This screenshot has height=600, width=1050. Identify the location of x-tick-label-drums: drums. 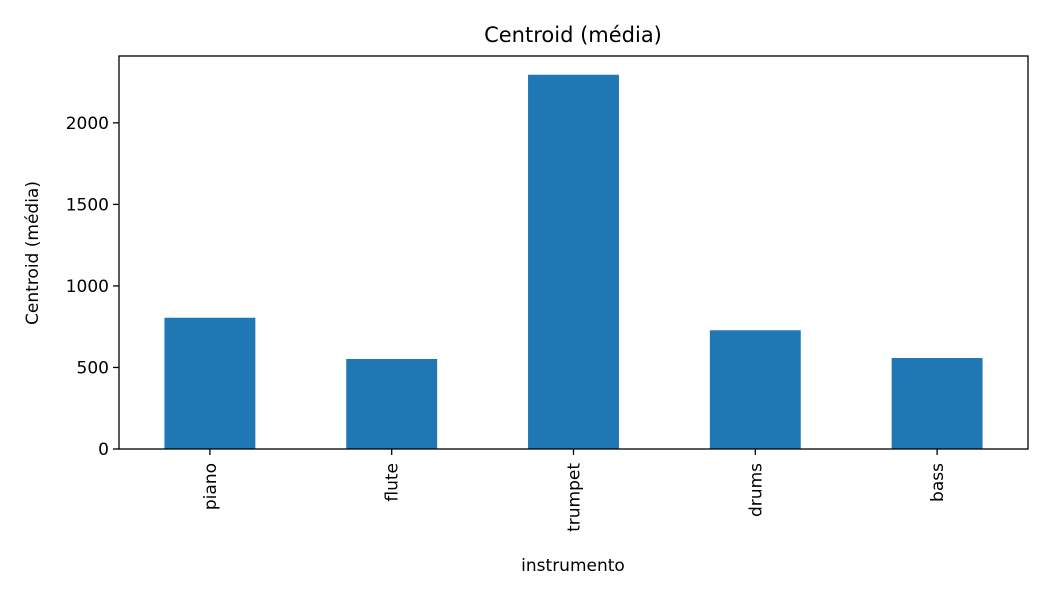
(756, 490).